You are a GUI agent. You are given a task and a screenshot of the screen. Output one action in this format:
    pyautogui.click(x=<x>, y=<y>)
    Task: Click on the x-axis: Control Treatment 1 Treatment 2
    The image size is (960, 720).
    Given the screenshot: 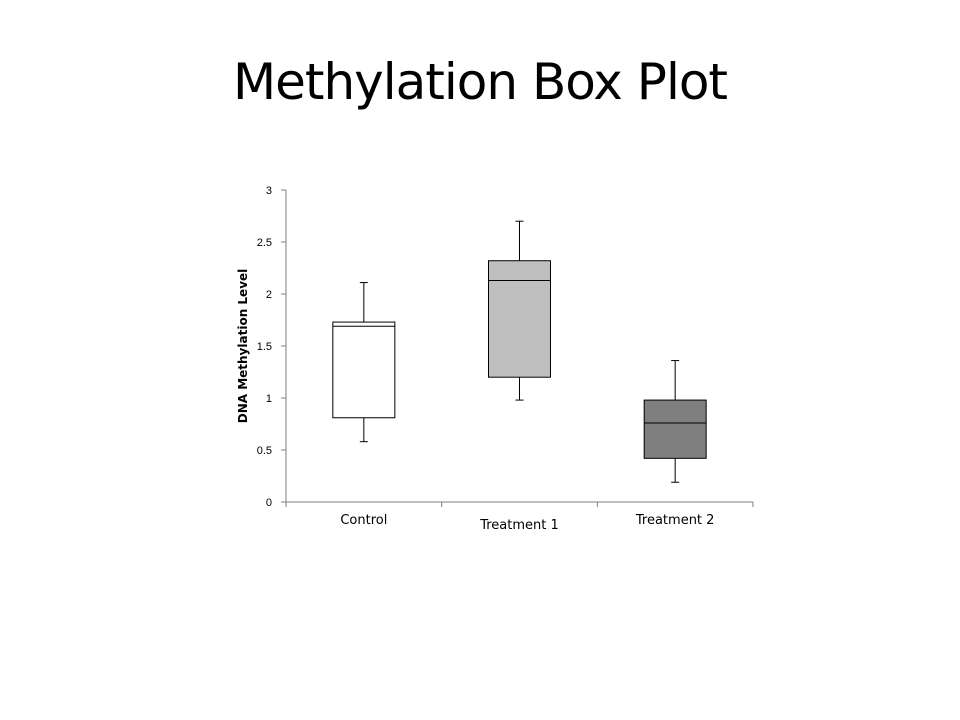 What is the action you would take?
    pyautogui.click(x=519, y=517)
    